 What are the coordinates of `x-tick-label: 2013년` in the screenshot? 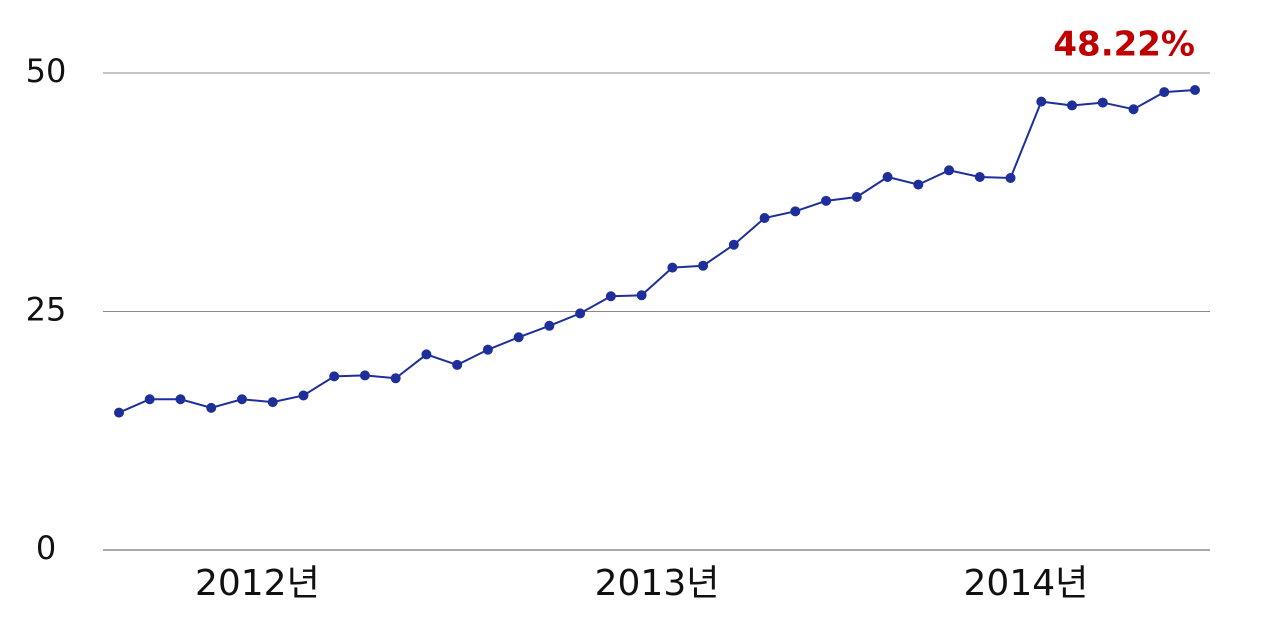 It's located at (657, 583).